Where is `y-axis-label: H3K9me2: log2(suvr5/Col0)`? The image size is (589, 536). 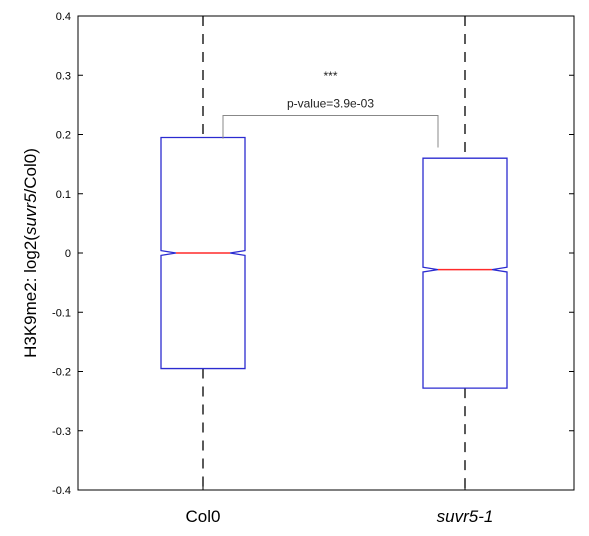 y-axis-label: H3K9me2: log2(suvr5/Col0) is located at coordinates (30, 253).